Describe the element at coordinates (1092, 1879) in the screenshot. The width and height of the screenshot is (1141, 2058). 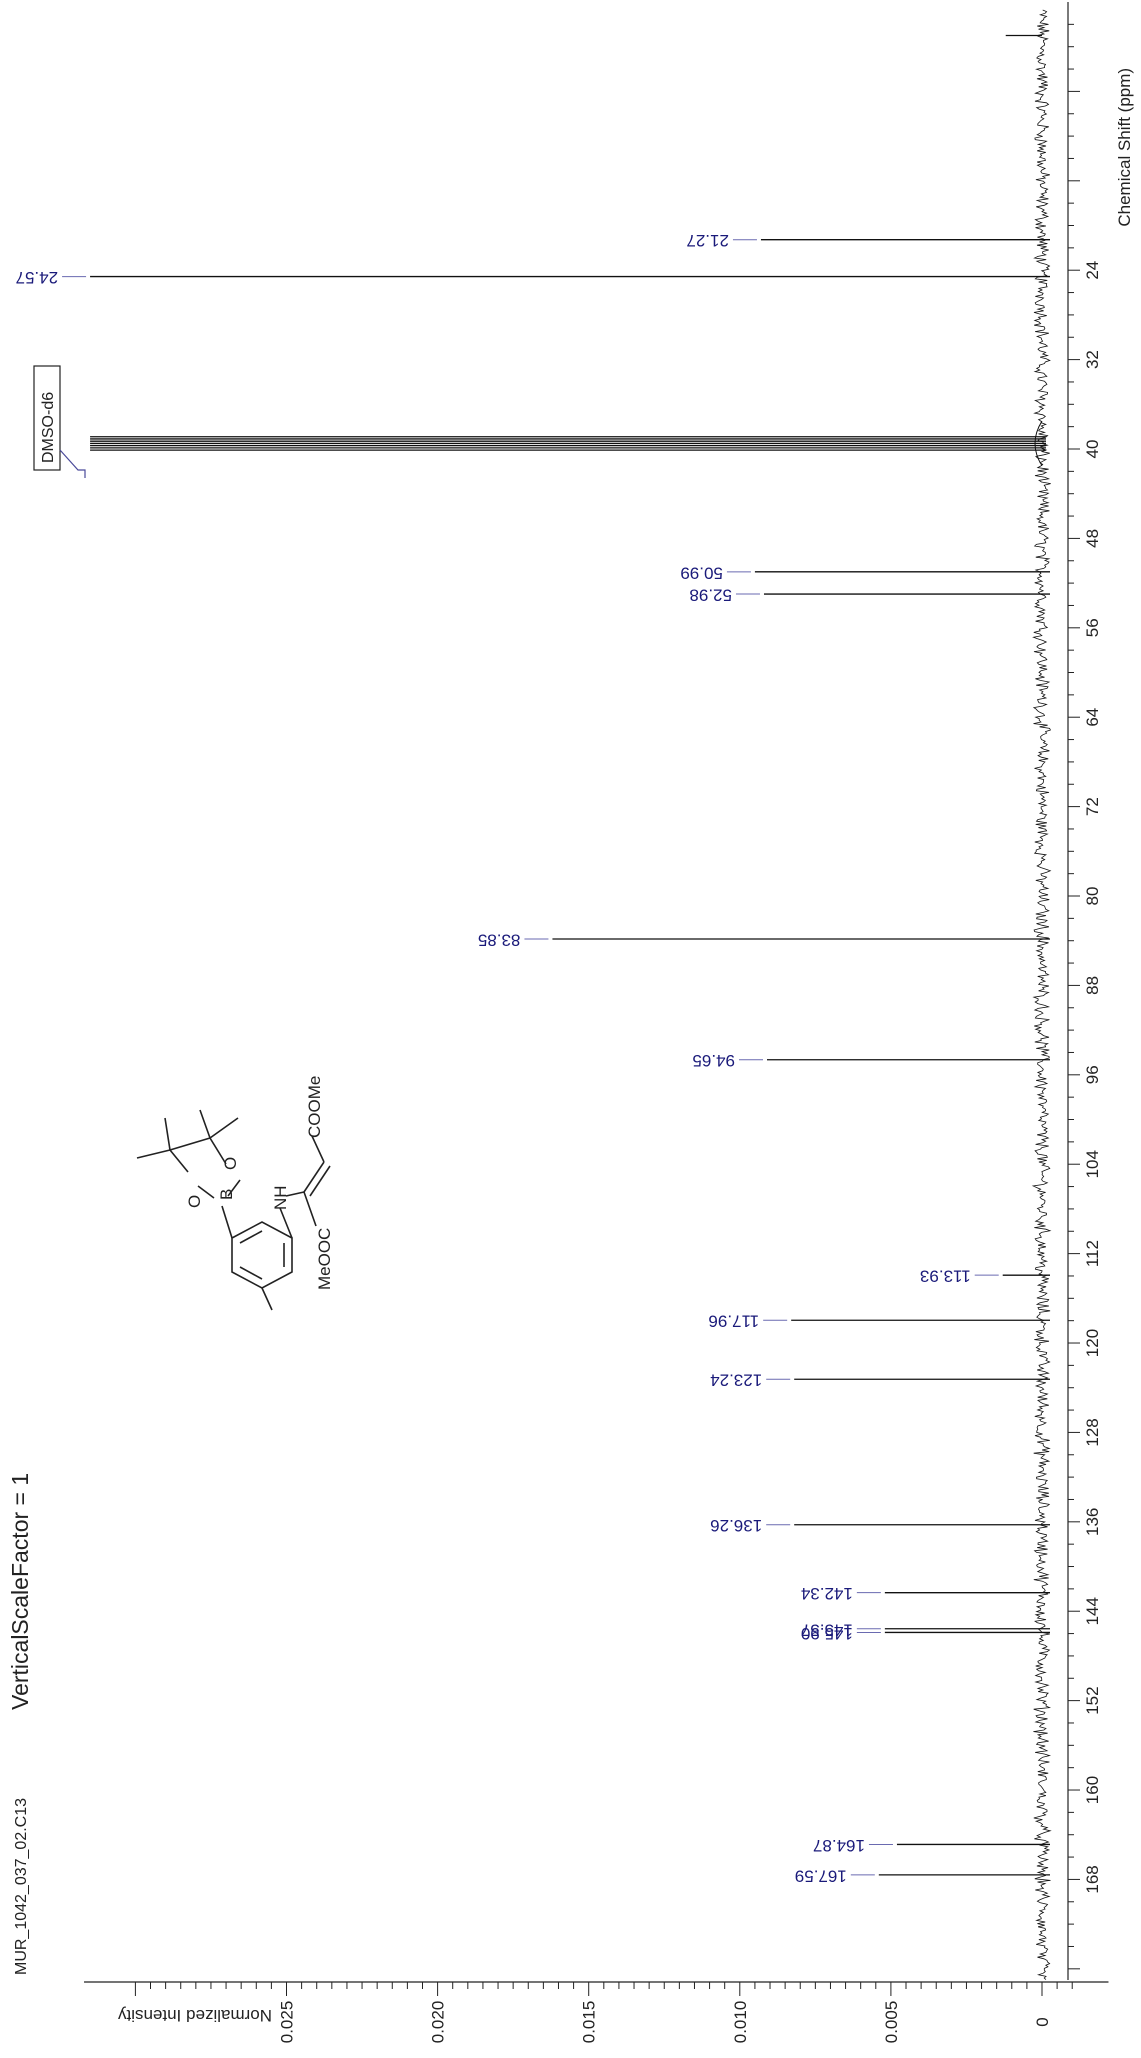
I see `ppm-tick-label: 168` at that location.